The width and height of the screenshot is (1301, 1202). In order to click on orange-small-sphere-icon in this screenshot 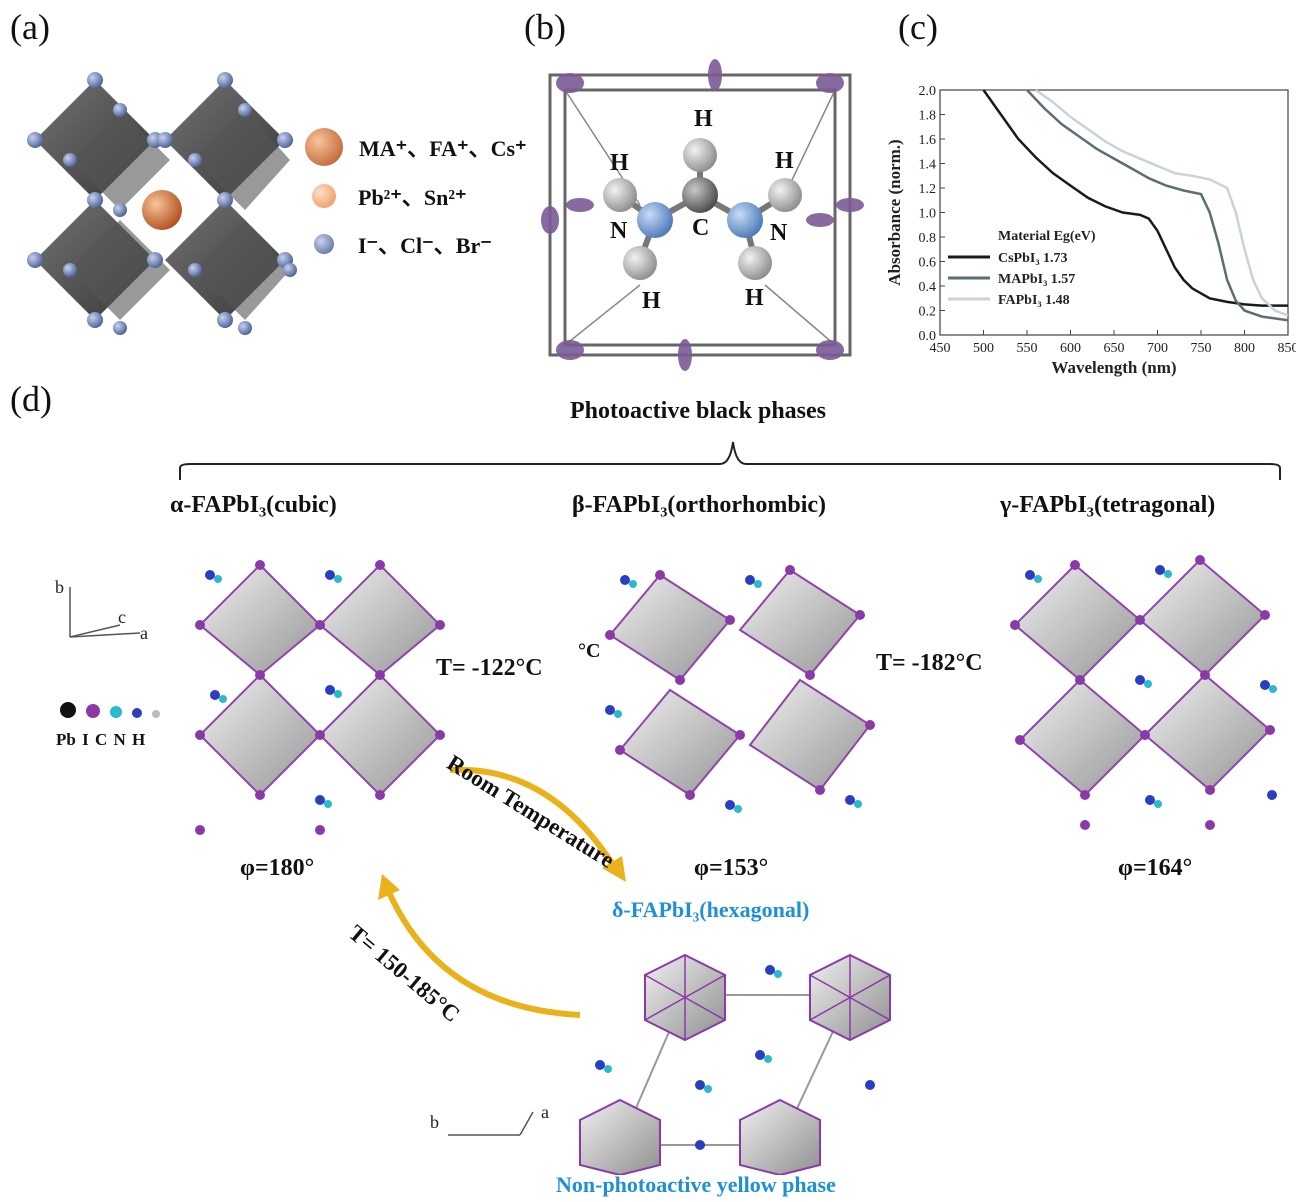, I will do `click(324, 196)`.